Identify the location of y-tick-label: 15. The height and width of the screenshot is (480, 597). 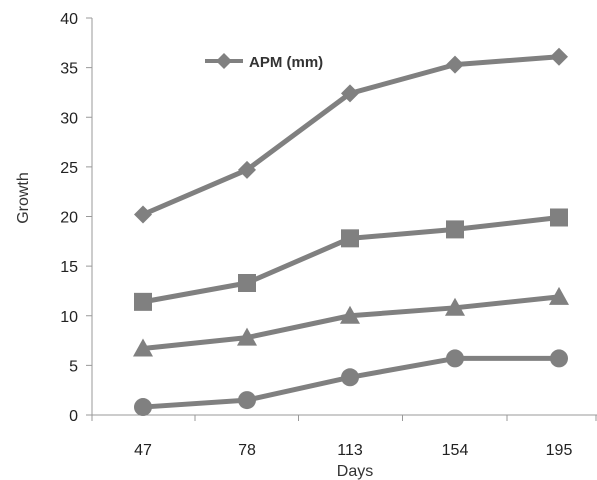
(69, 267).